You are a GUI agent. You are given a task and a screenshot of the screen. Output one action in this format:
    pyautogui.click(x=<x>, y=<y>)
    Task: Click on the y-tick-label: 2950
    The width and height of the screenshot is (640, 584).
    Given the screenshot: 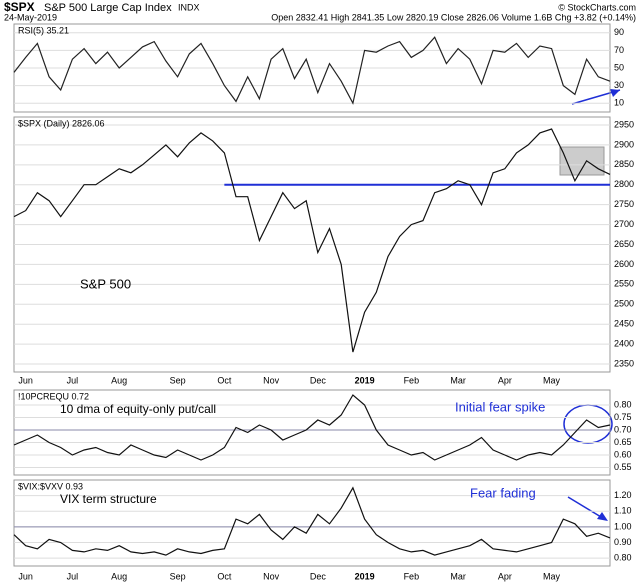 What is the action you would take?
    pyautogui.click(x=624, y=124)
    